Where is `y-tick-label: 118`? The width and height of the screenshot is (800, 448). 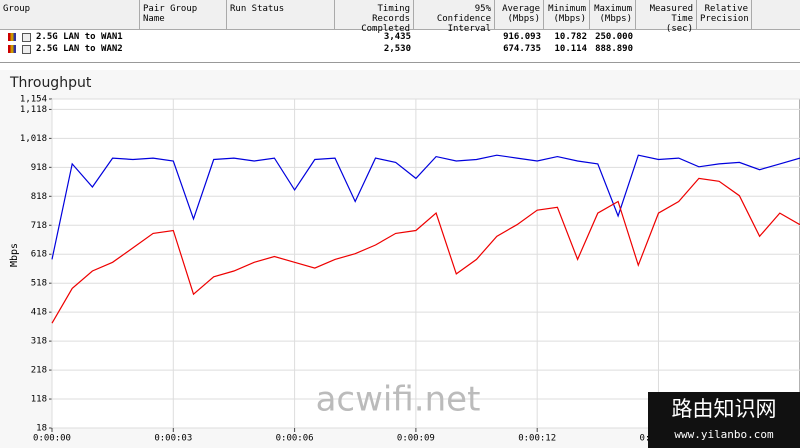 y-tick-label: 118 is located at coordinates (39, 400).